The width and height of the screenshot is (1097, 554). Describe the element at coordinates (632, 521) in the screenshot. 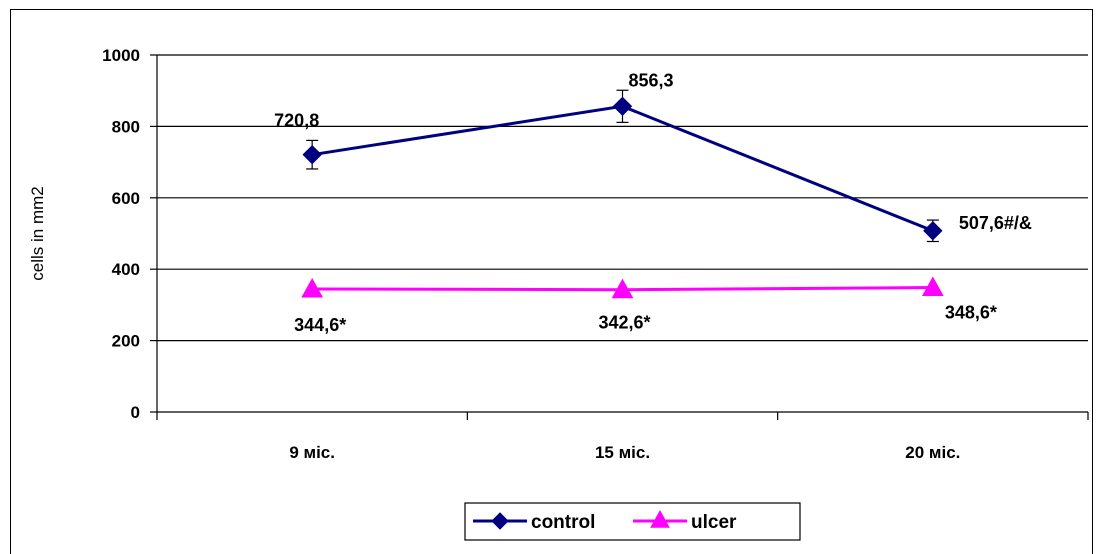

I see `legend: control ulcer` at that location.